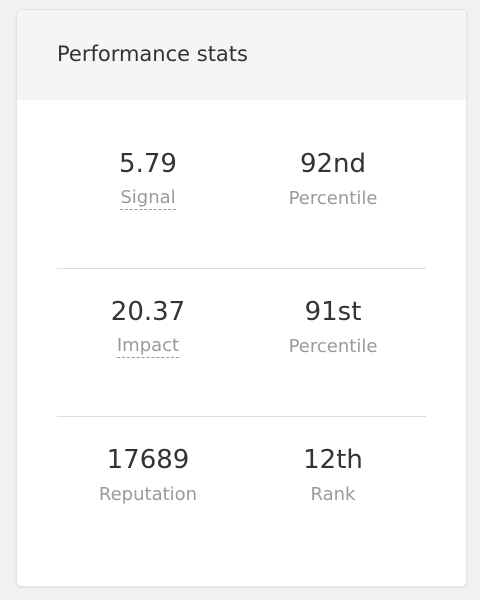  What do you see at coordinates (333, 346) in the screenshot?
I see `impact-percentile-label: Percentile` at bounding box center [333, 346].